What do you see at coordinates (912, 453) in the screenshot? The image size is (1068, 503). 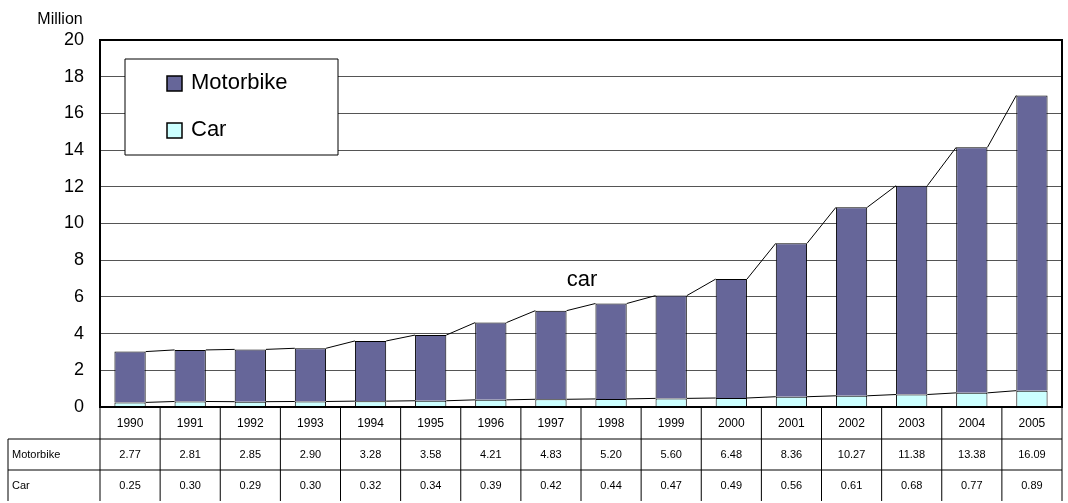 I see `data-label: 11.38` at bounding box center [912, 453].